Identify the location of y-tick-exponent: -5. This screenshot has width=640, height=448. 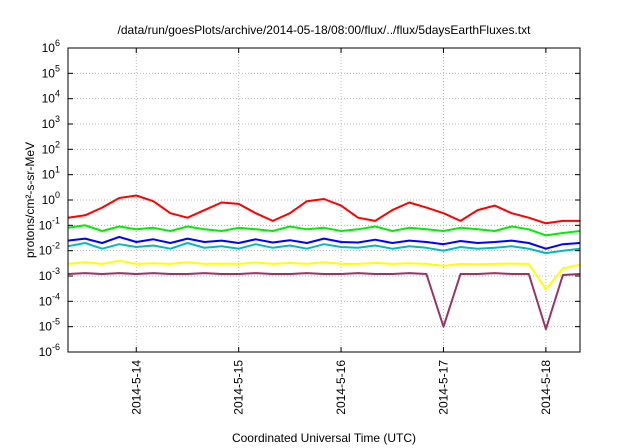
(56, 322).